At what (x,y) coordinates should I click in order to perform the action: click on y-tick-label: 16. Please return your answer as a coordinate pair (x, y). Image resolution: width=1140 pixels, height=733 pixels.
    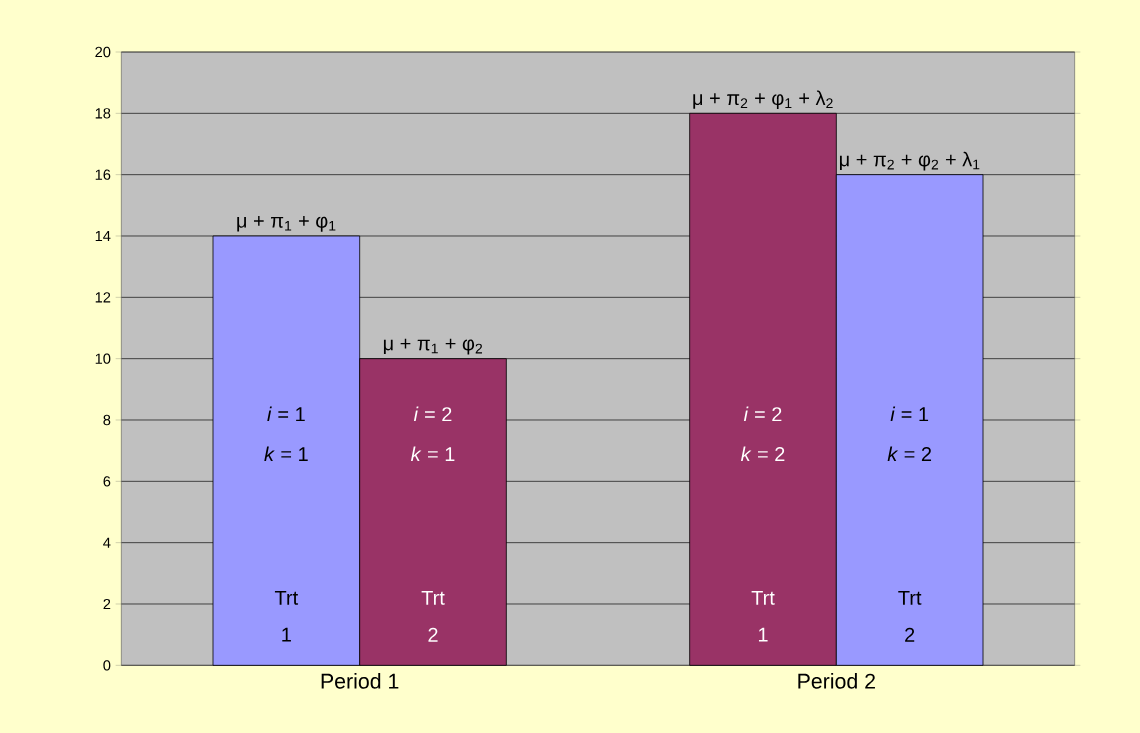
    Looking at the image, I should click on (103, 174).